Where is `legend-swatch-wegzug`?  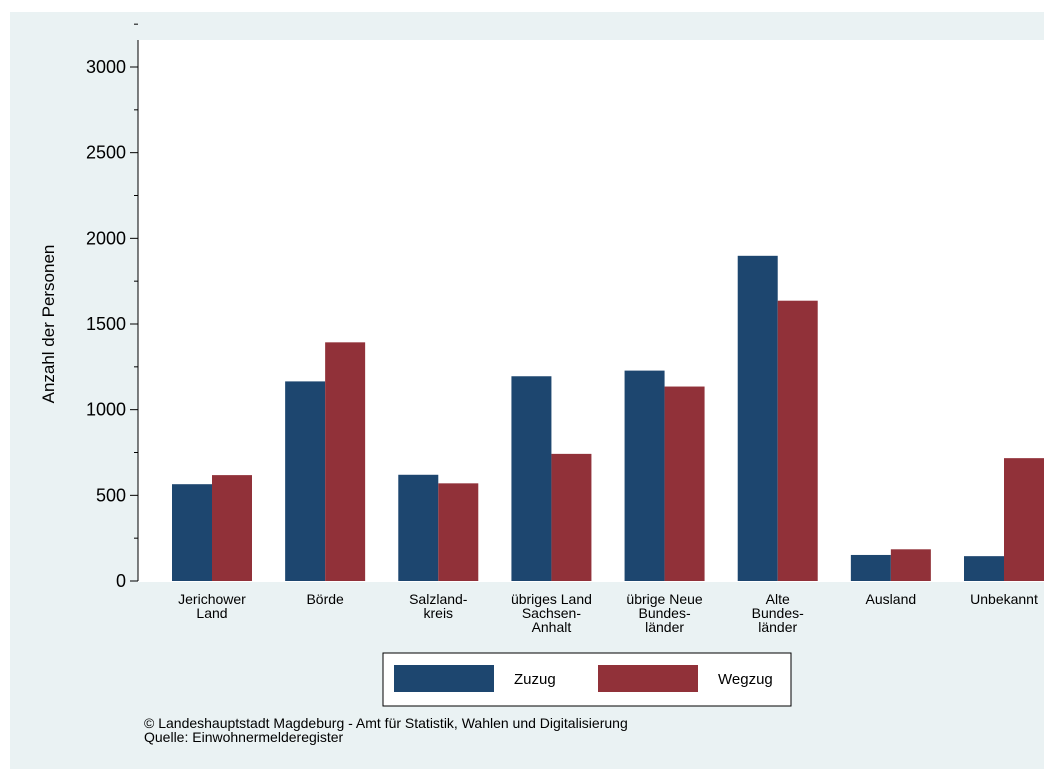 legend-swatch-wegzug is located at coordinates (648, 678).